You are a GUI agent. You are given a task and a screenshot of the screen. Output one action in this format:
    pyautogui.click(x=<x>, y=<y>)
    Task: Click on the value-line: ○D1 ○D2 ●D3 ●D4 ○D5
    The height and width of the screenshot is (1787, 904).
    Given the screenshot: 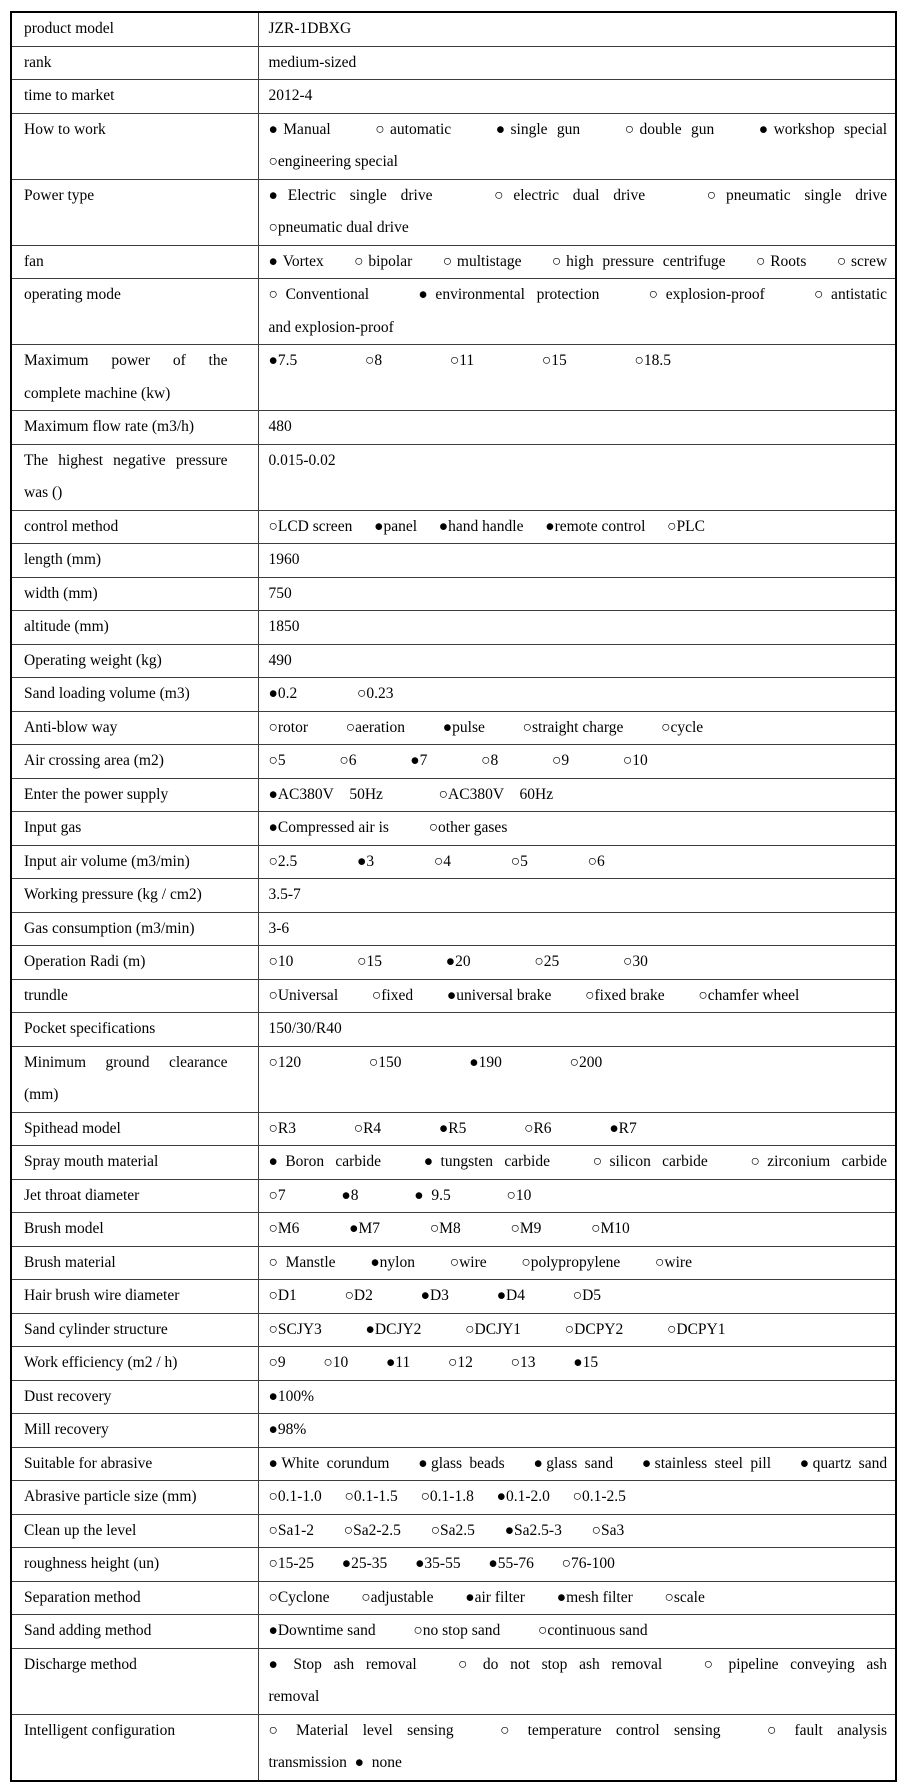 What is the action you would take?
    pyautogui.click(x=578, y=1296)
    